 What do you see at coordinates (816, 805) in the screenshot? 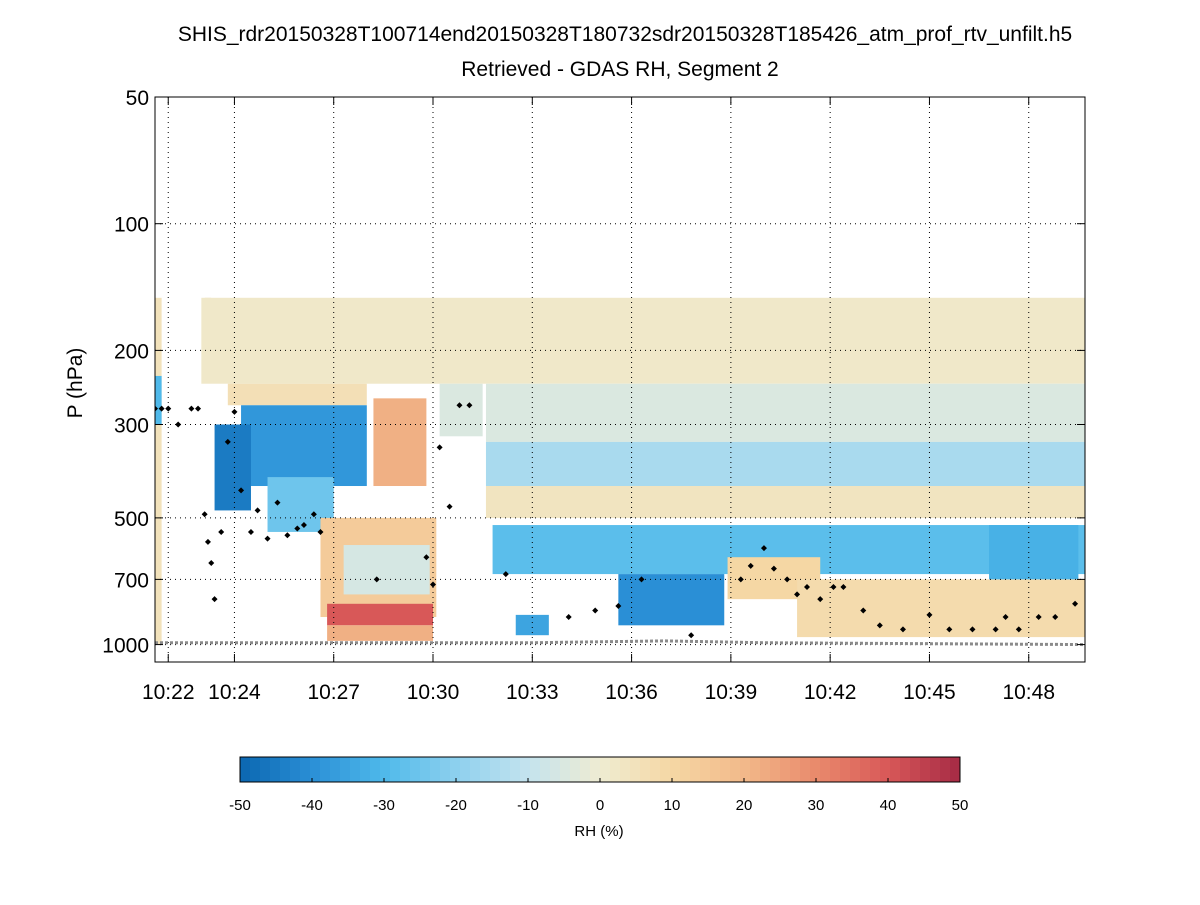
I see `colorbar-tick-label: 30` at bounding box center [816, 805].